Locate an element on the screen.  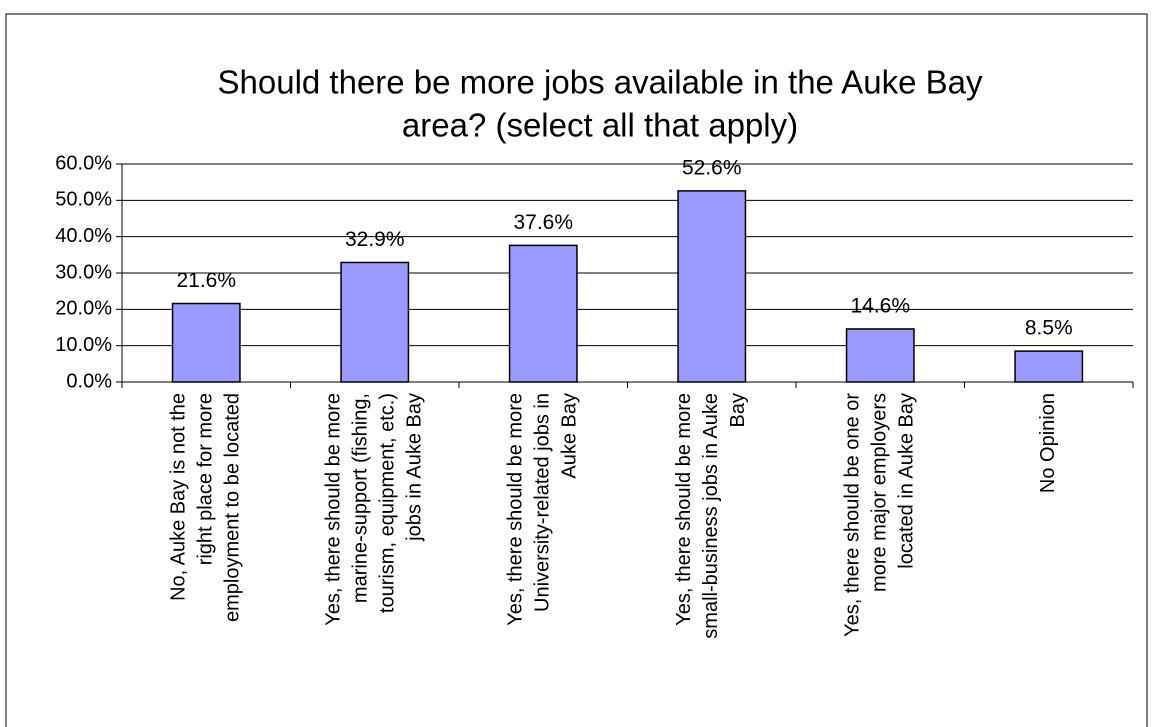
y-tick-label: 60.0% is located at coordinates (83, 163).